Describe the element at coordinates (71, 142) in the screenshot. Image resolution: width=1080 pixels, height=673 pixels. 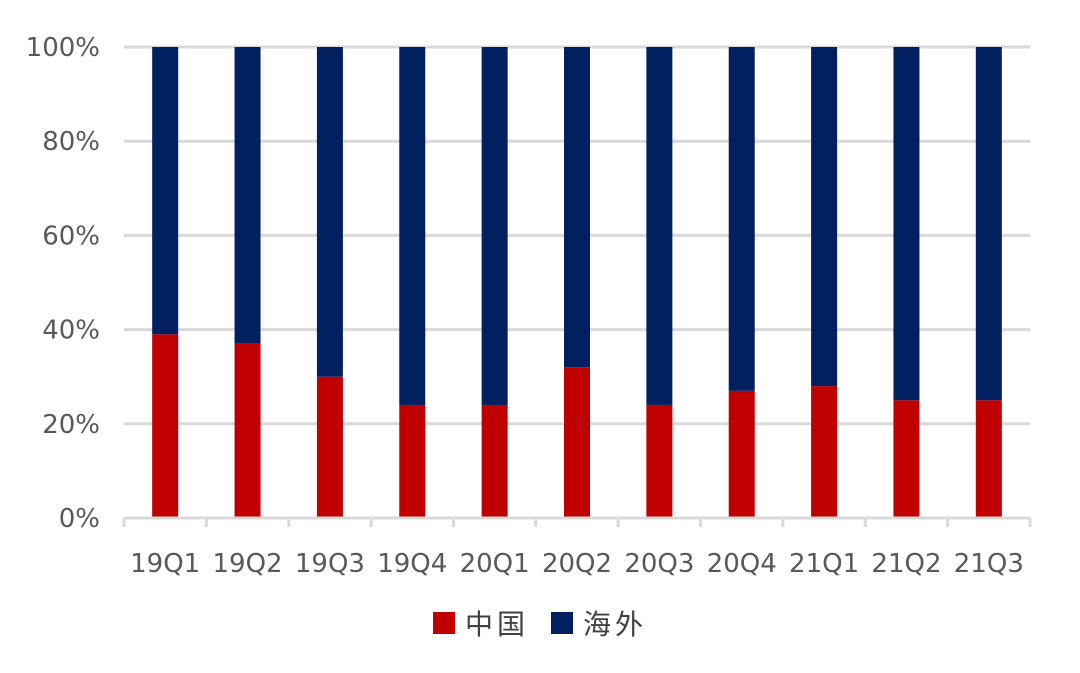
I see `y-tick-label: 80%` at that location.